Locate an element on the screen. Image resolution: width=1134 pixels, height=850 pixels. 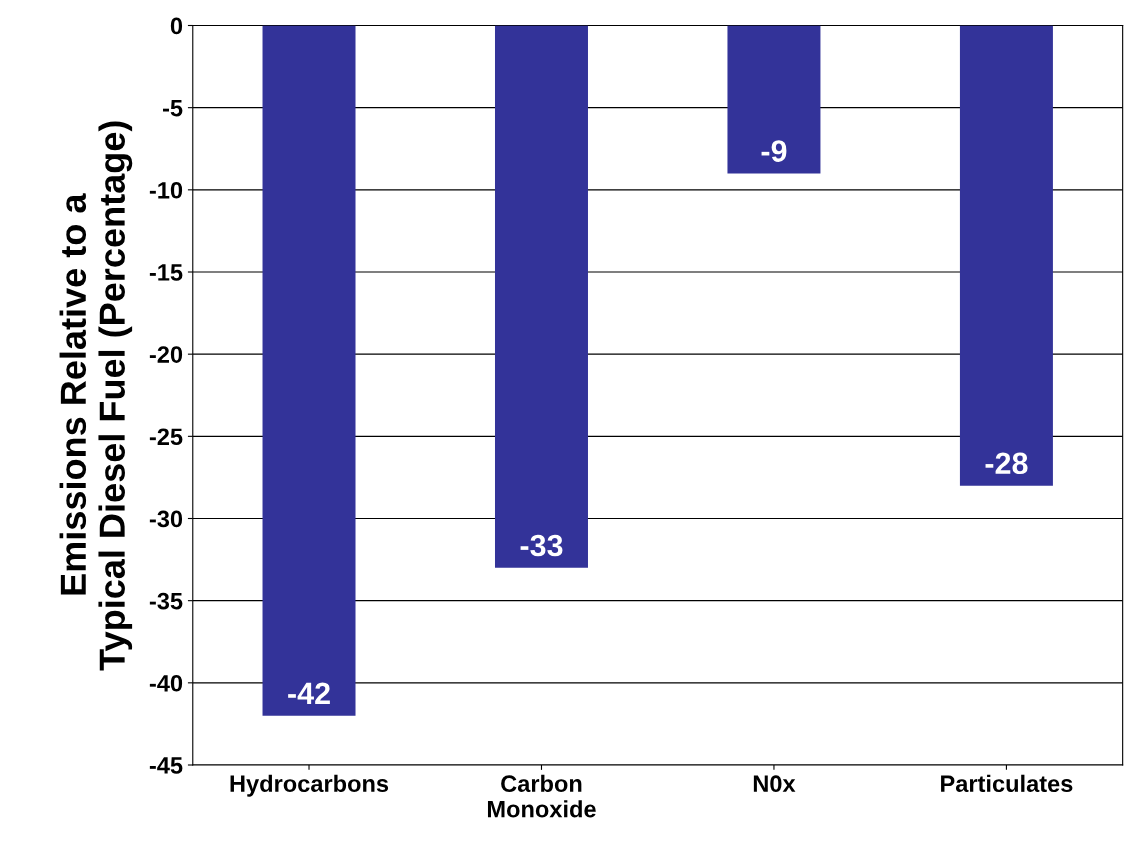
data-label: -9 is located at coordinates (774, 151).